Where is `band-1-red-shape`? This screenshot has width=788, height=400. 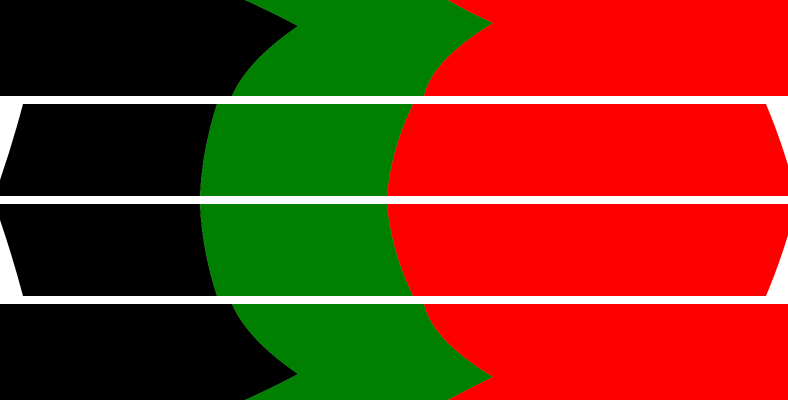 band-1-red-shape is located at coordinates (606, 48).